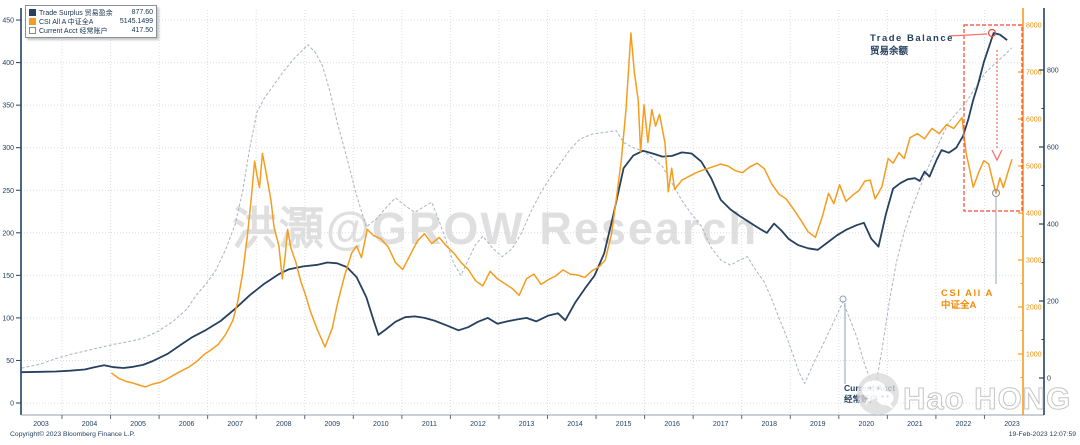 The height and width of the screenshot is (445, 1080). What do you see at coordinates (1034, 167) in the screenshot?
I see `csi-axis-label: 5000` at bounding box center [1034, 167].